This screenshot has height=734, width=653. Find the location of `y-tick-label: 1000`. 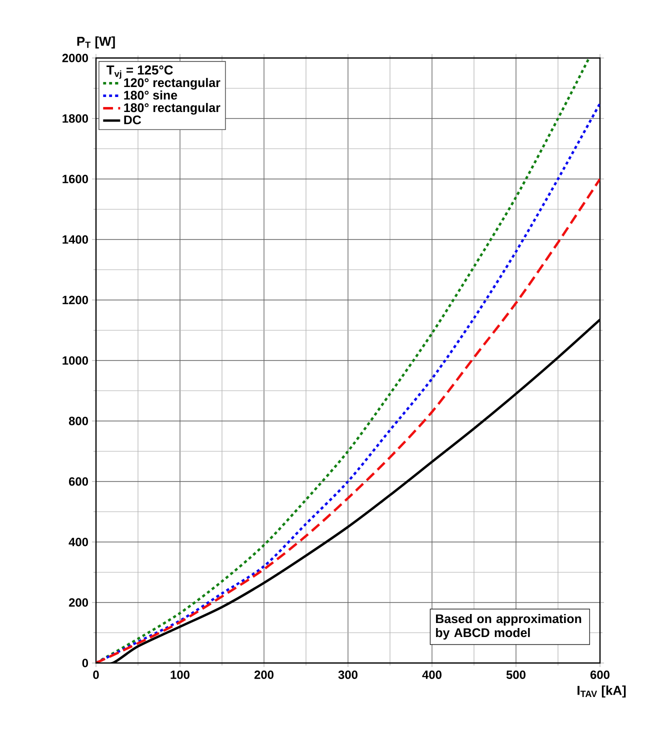

y-tick-label: 1000 is located at coordinates (75, 360).